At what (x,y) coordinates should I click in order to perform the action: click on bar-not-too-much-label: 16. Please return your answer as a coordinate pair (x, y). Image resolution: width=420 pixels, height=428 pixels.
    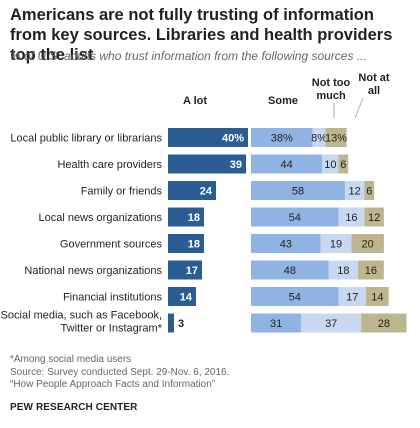
    Looking at the image, I should click on (351, 218).